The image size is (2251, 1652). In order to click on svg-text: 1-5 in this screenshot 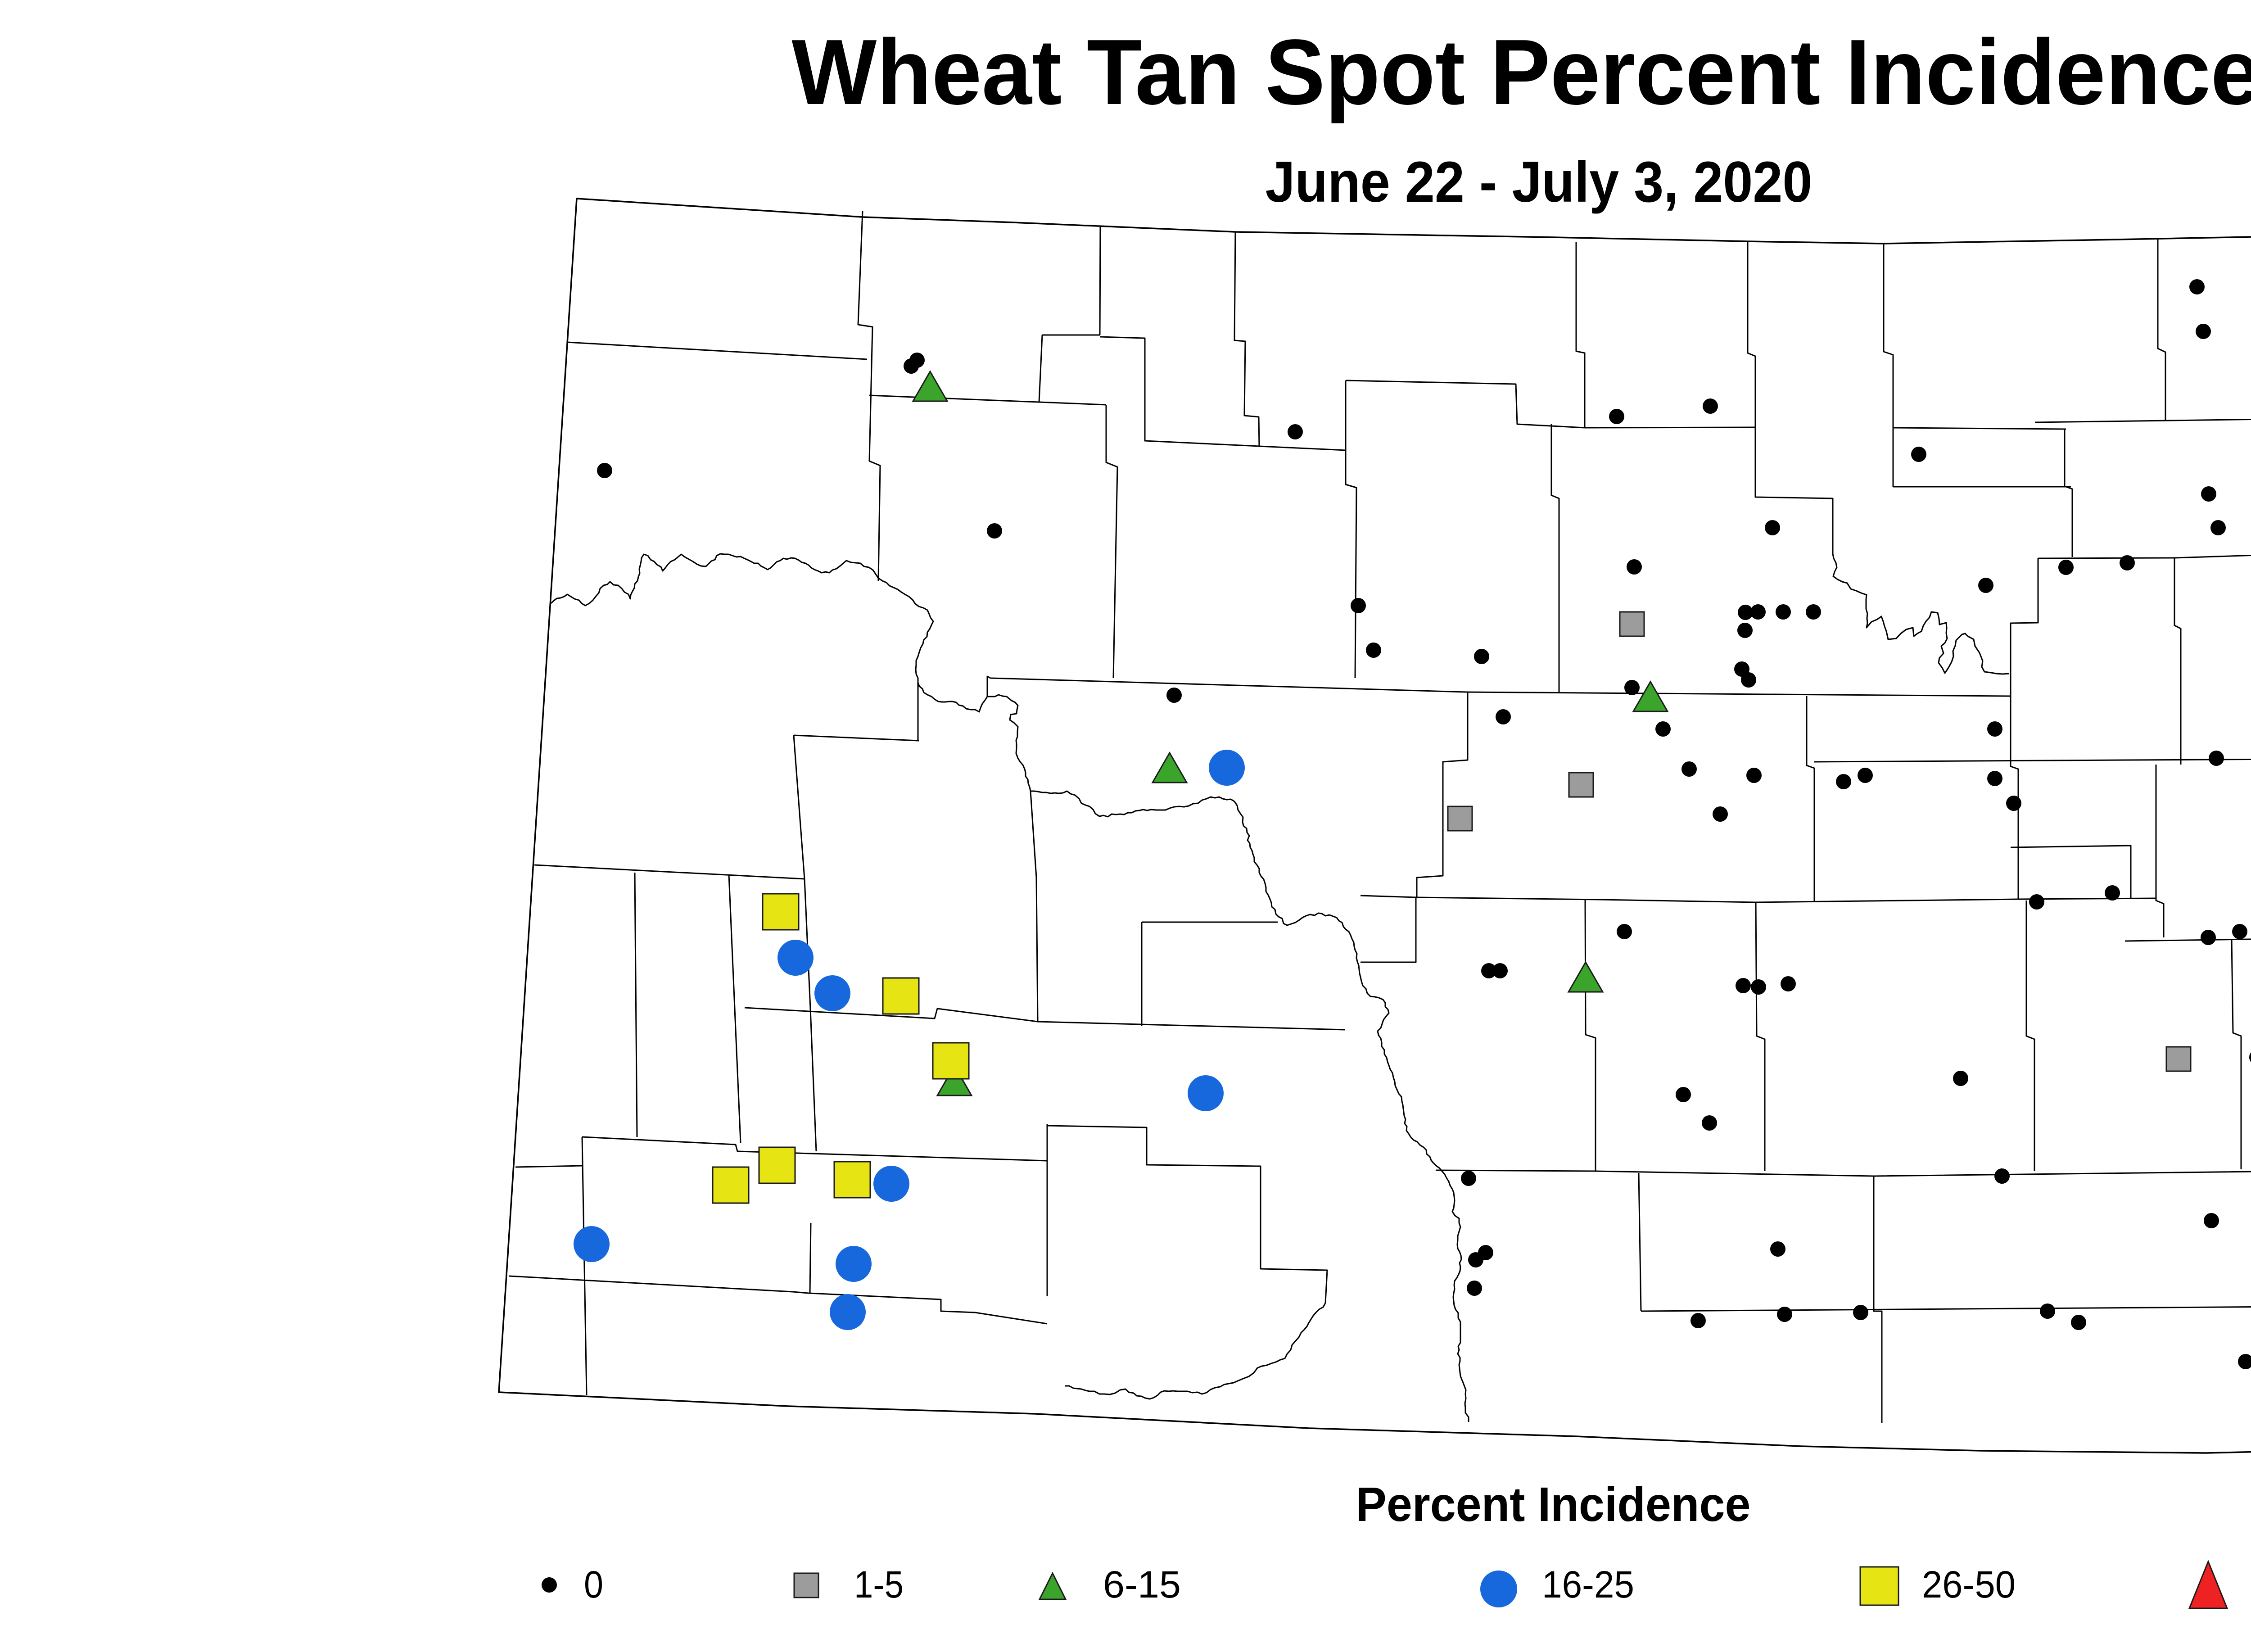, I will do `click(879, 1584)`.